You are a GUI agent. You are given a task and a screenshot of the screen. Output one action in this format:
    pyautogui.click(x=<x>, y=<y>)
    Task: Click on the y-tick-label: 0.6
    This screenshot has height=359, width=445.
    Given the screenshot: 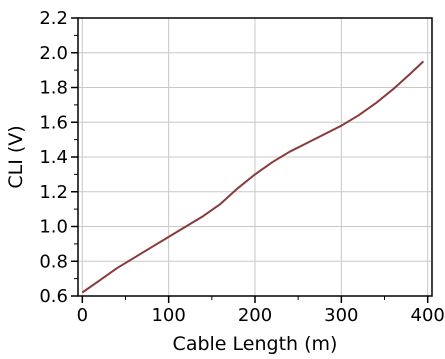 What is the action you would take?
    pyautogui.click(x=53, y=296)
    